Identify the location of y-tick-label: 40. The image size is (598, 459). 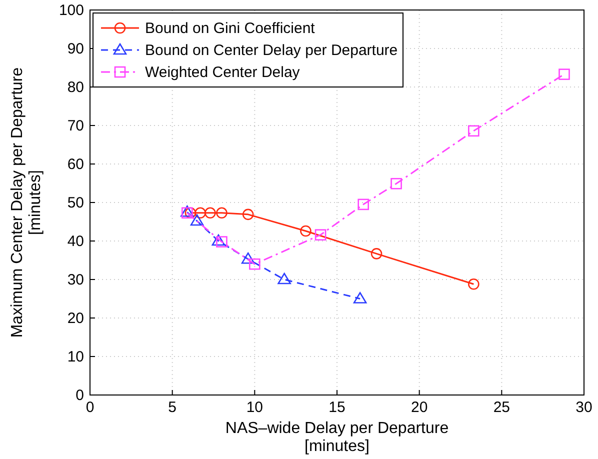
(75, 241).